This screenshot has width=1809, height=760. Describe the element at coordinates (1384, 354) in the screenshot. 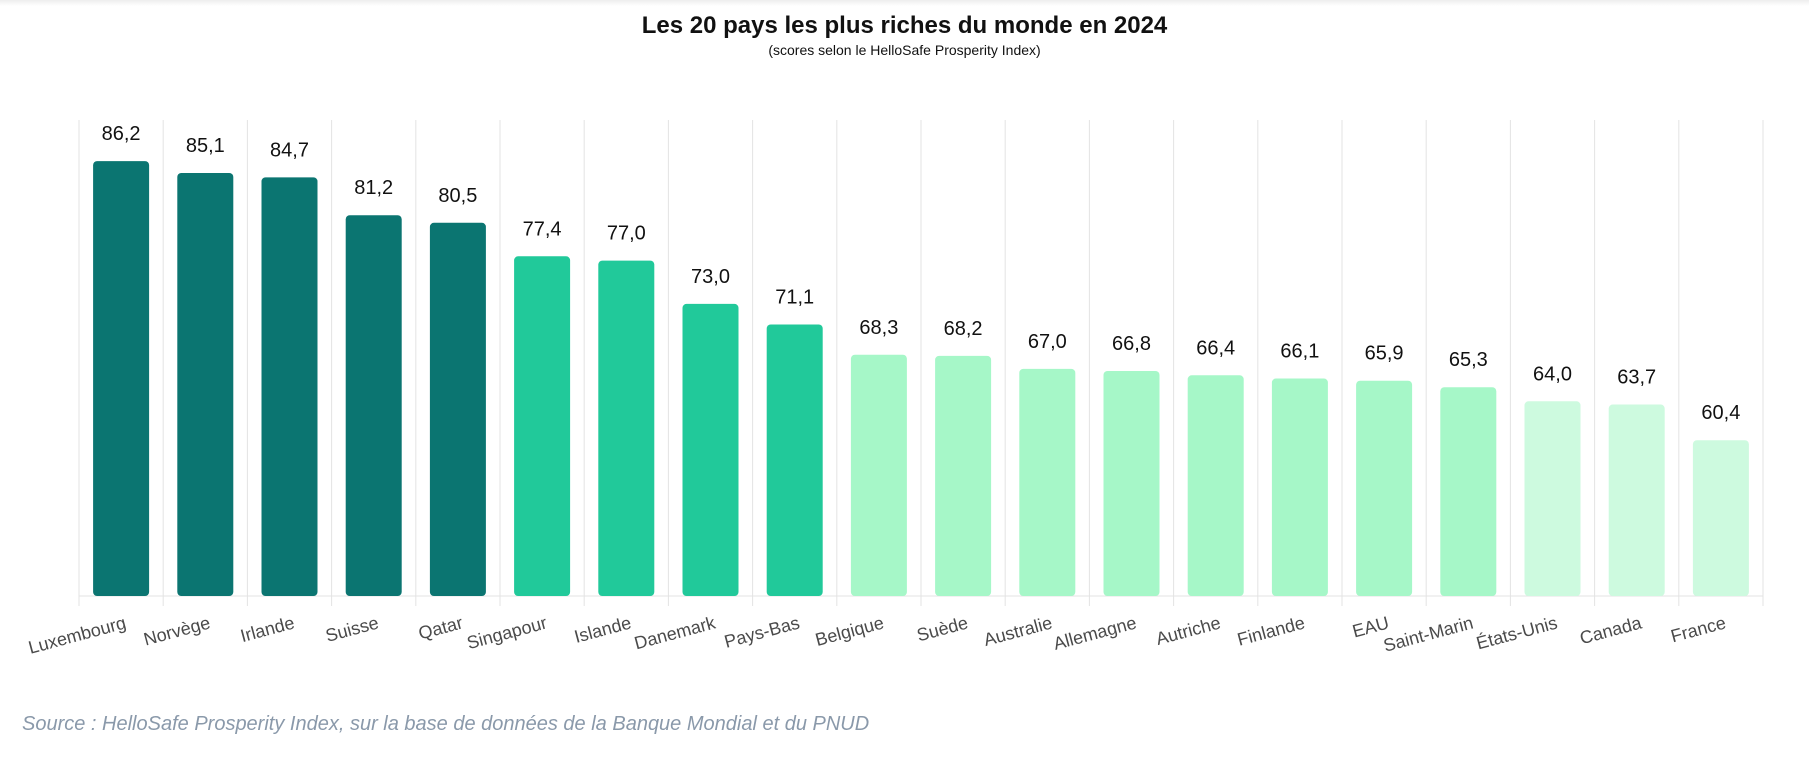

I see `data-label: 65,9` at that location.